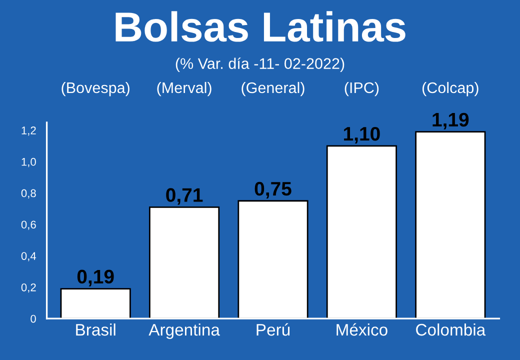 This screenshot has height=360, width=520. Describe the element at coordinates (362, 329) in the screenshot. I see `x-tick-label: México` at that location.